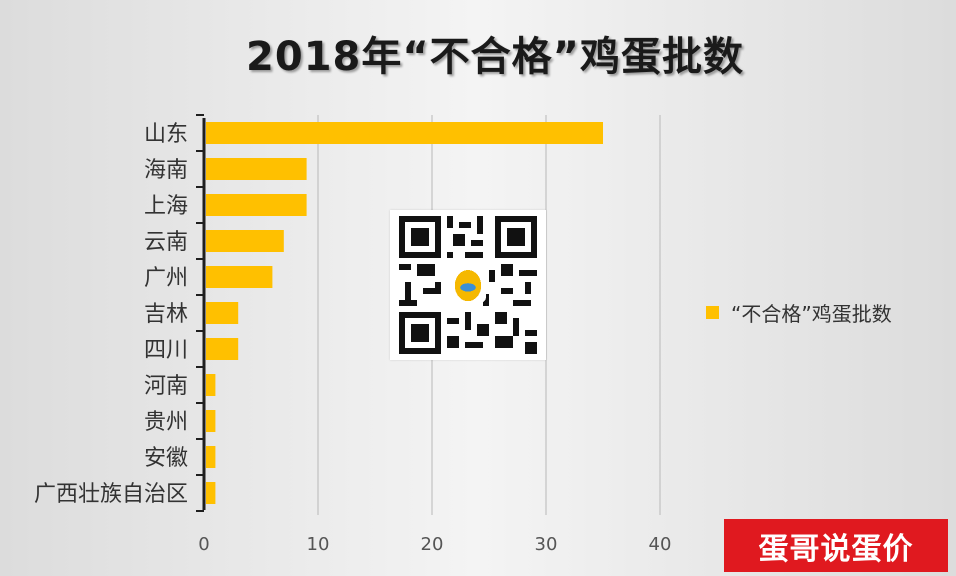 This screenshot has height=576, width=956. I want to click on category-label: 上海, so click(166, 206).